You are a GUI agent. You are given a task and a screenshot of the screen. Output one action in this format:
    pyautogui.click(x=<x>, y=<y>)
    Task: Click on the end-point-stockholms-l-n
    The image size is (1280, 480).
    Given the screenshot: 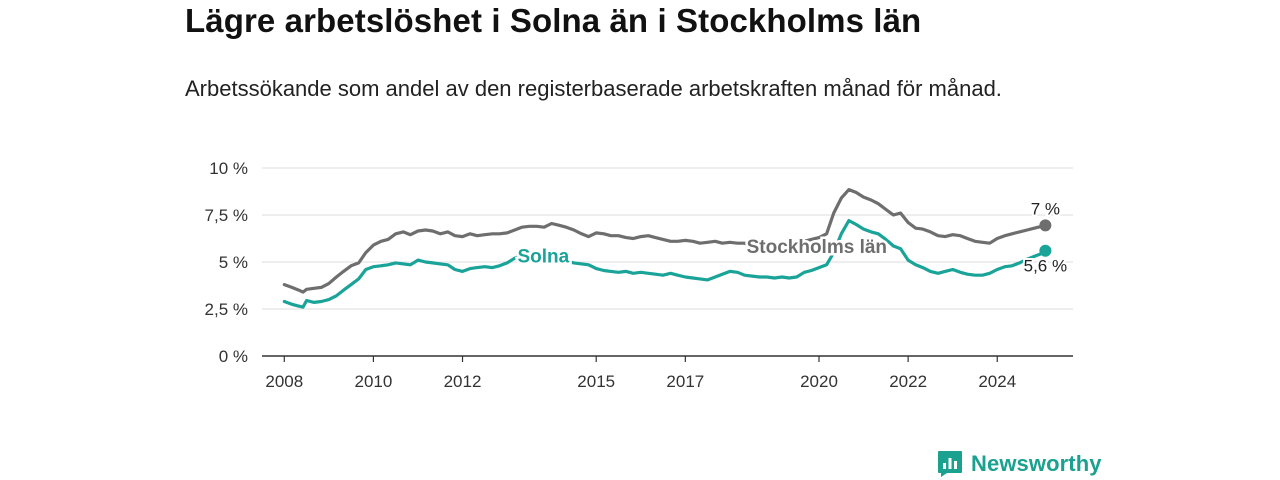 What is the action you would take?
    pyautogui.click(x=1045, y=225)
    